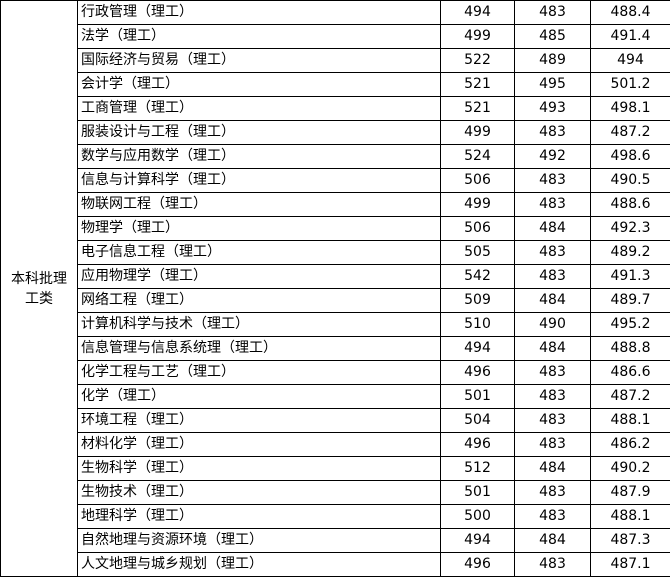  I want to click on score-cell: 488.6, so click(630, 204).